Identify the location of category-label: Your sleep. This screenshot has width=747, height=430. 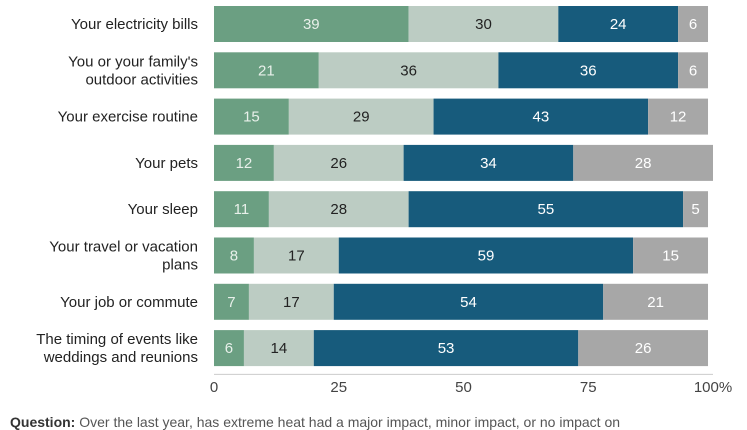
(163, 209).